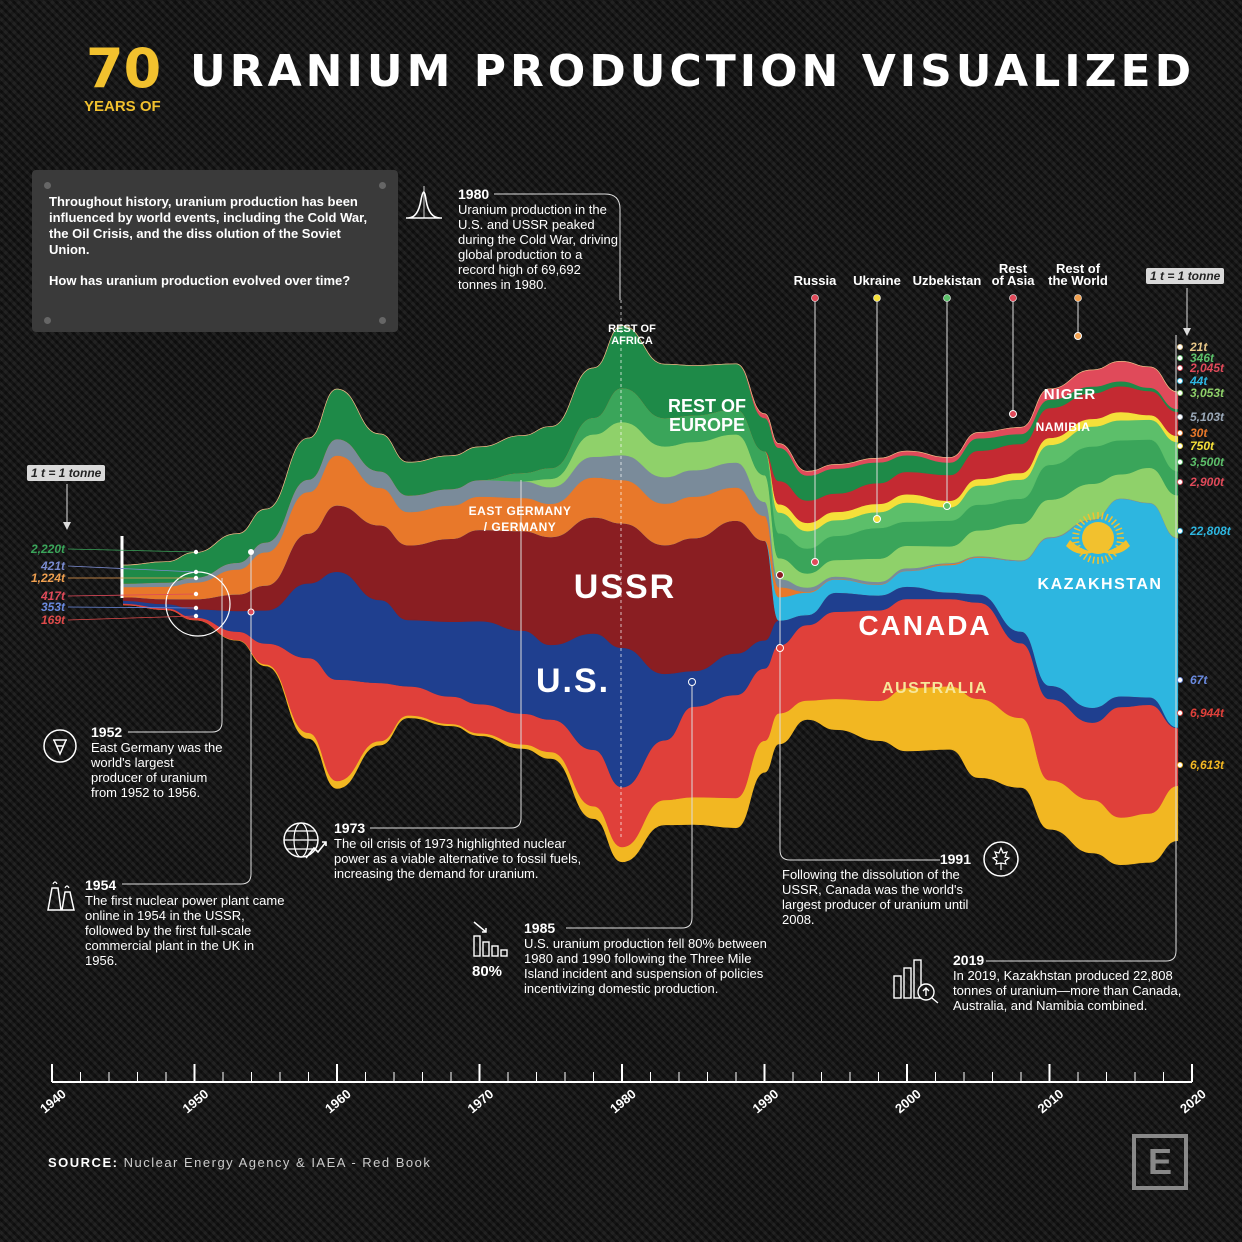  What do you see at coordinates (1198, 347) in the screenshot?
I see `end-value-label: 21t` at bounding box center [1198, 347].